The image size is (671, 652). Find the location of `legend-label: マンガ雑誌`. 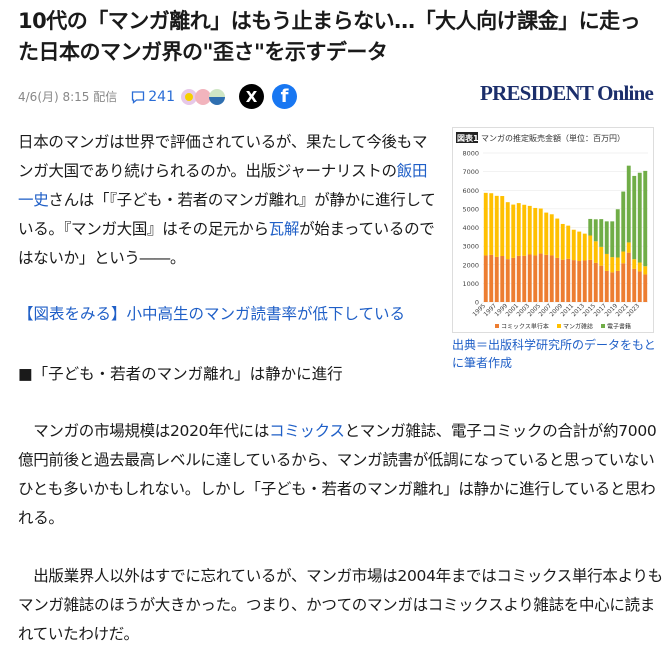

legend-label: マンガ雑誌 is located at coordinates (578, 327).